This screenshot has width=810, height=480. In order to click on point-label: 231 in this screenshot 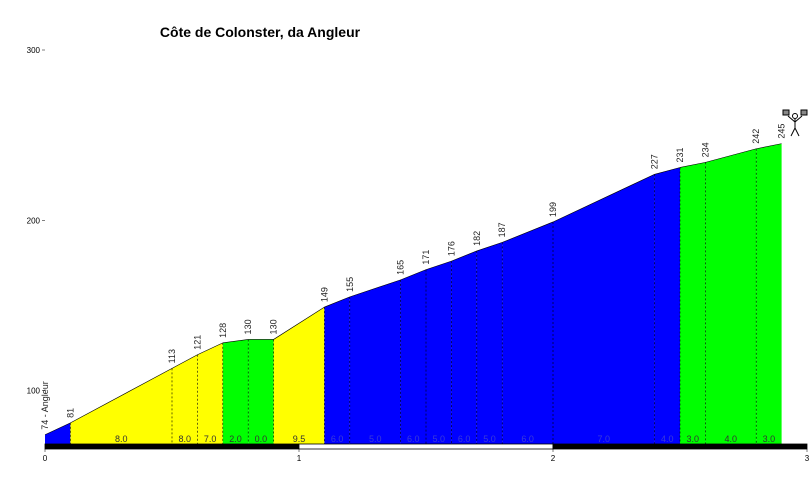, I will do `click(680, 154)`.